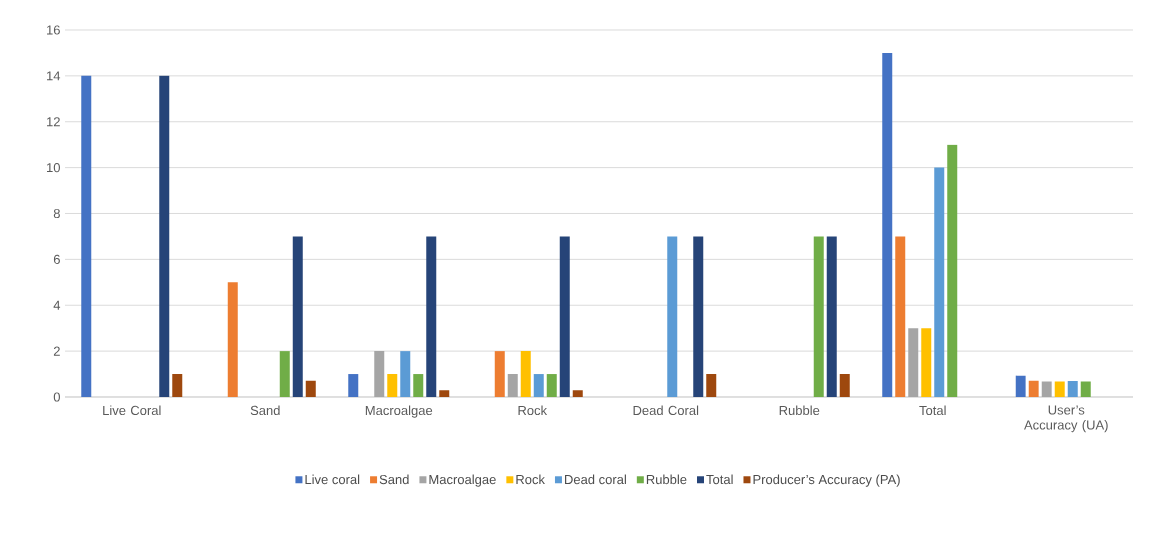  I want to click on y-tick-label: 8, so click(56, 213).